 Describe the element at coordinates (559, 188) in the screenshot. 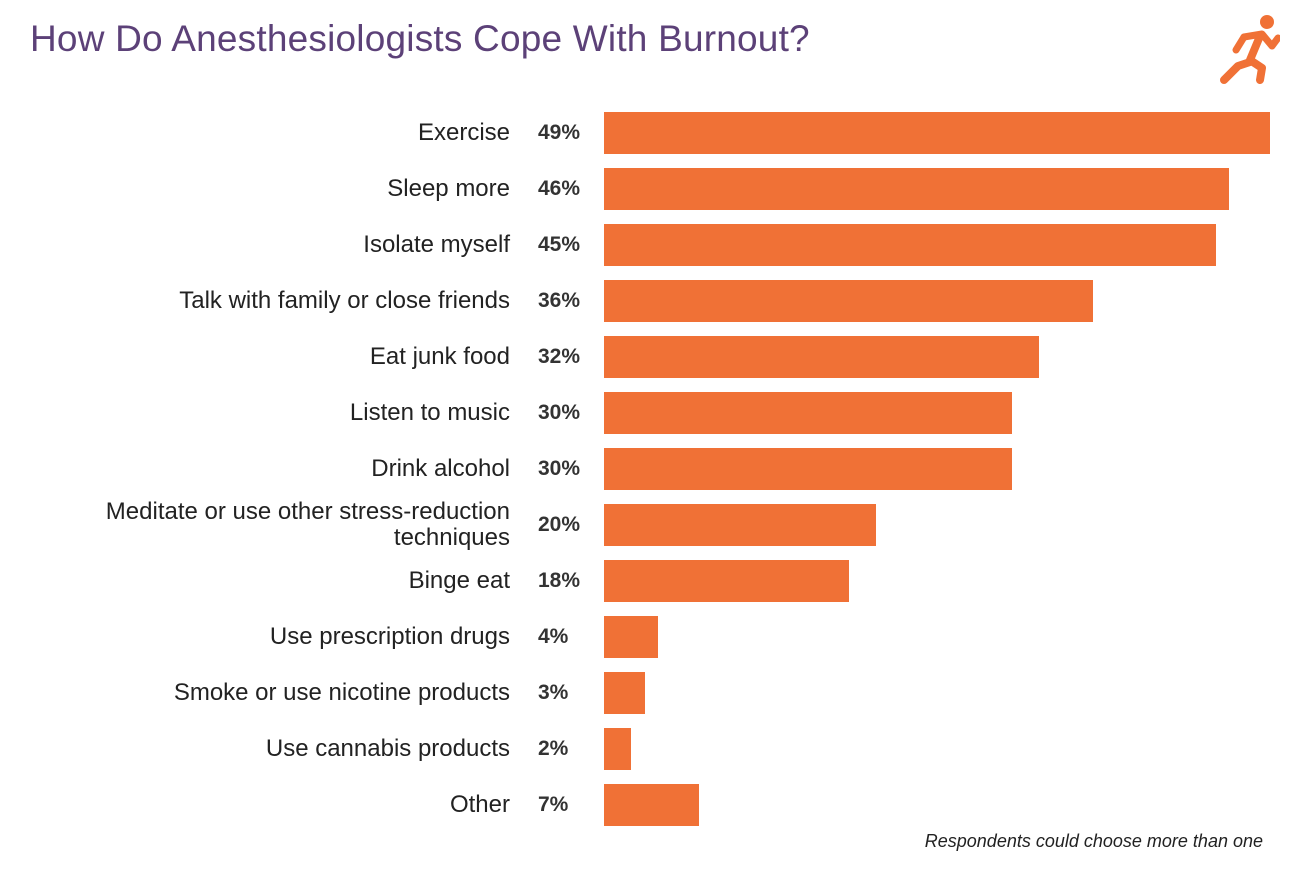

I see `data-label: 46%` at that location.